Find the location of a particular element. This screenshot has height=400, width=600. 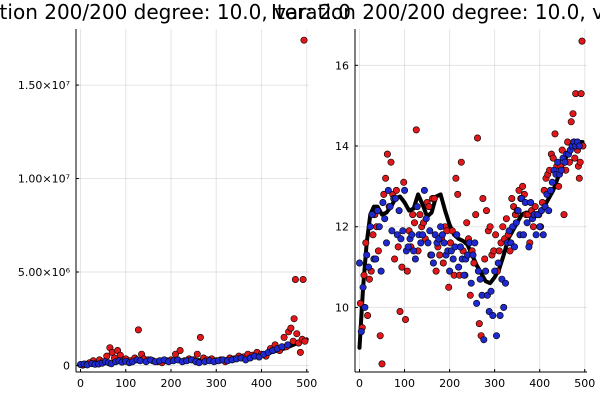

x-tick-label: 400 is located at coordinates (539, 383).